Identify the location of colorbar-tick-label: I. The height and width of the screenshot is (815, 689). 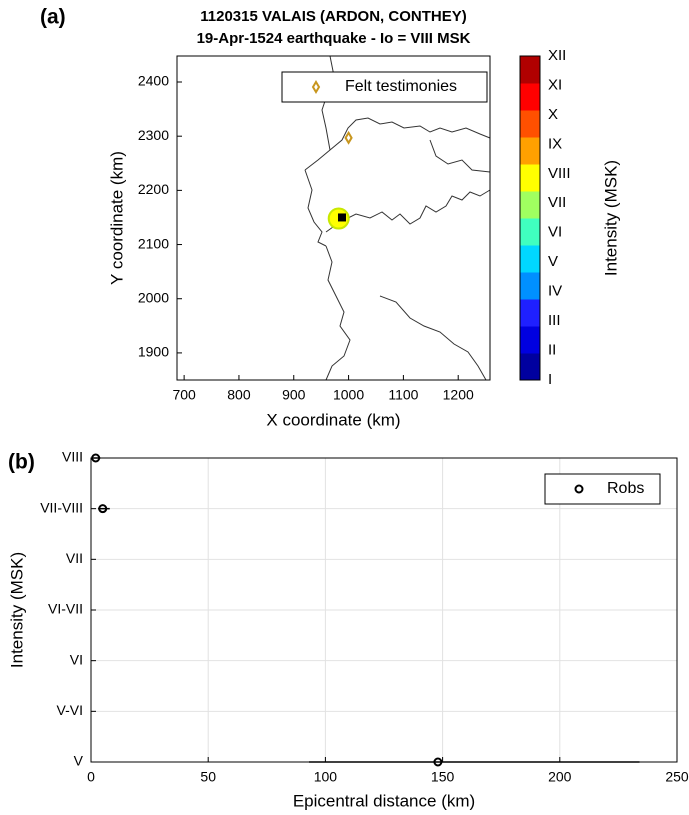
(550, 379).